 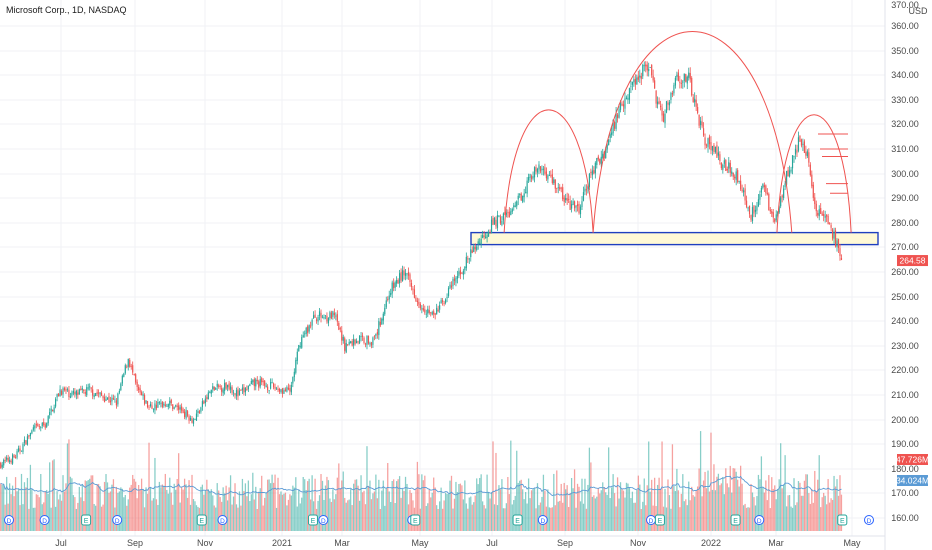 I want to click on time-tick-label: Mar, so click(x=342, y=543).